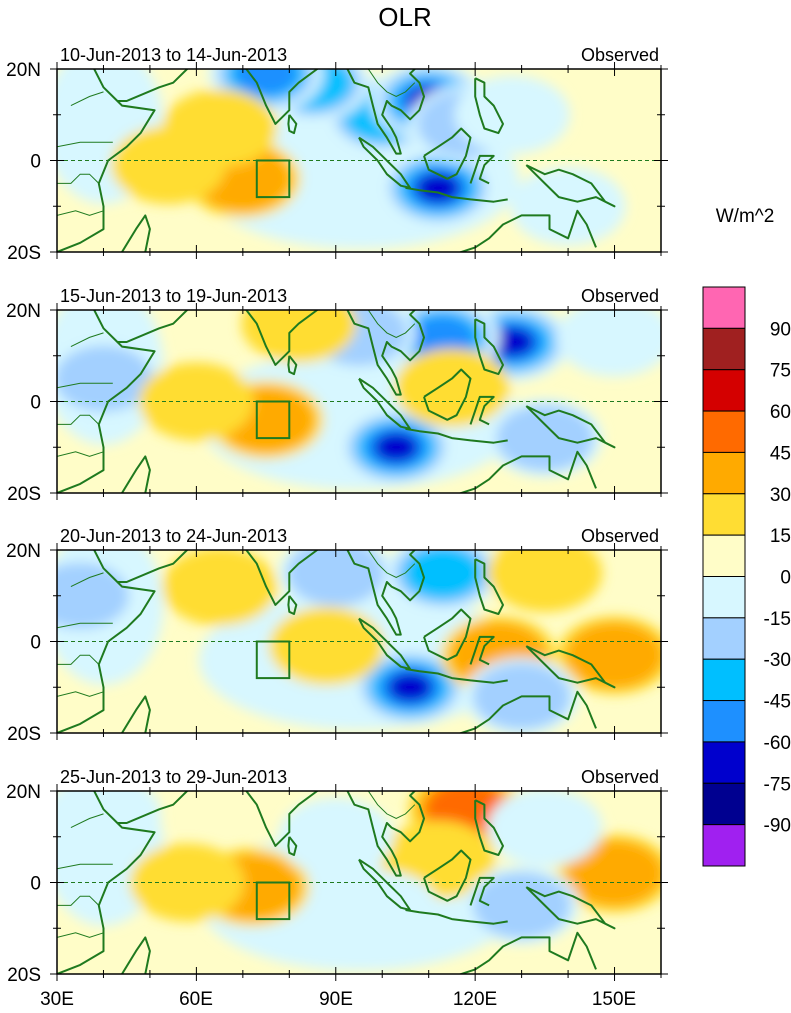 The width and height of the screenshot is (791, 1013). Describe the element at coordinates (777, 702) in the screenshot. I see `colorbar-label: -45` at that location.